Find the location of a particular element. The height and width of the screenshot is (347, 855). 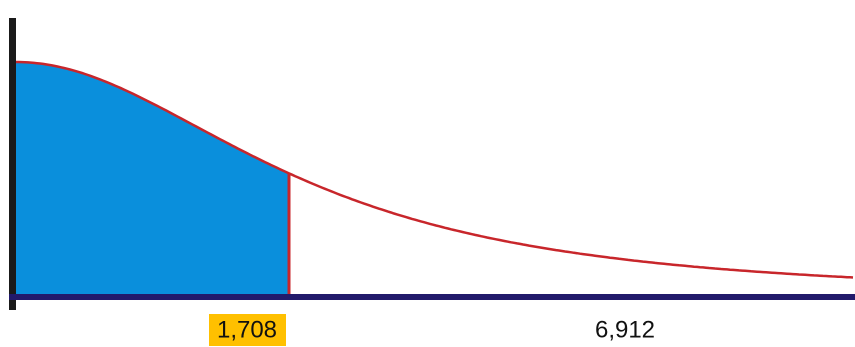

critical-value-label: 1,708 is located at coordinates (247, 329).